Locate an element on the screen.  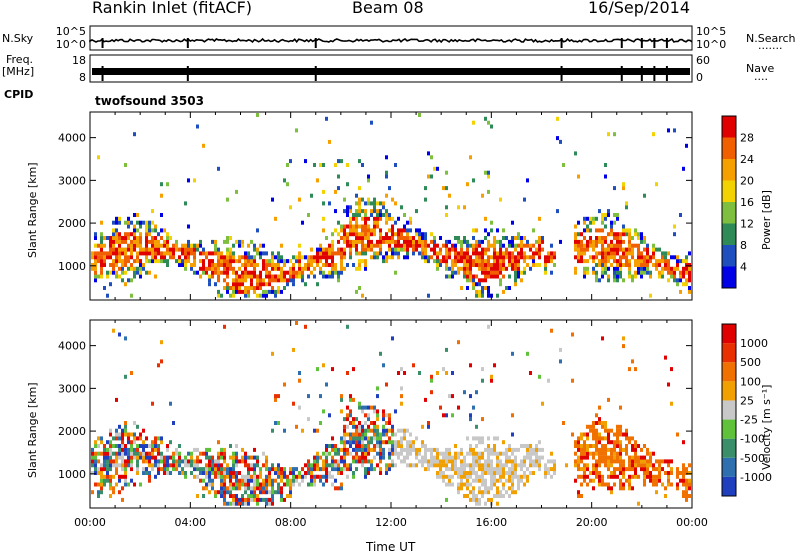
velocity-colorbar-frame is located at coordinates (729, 410).